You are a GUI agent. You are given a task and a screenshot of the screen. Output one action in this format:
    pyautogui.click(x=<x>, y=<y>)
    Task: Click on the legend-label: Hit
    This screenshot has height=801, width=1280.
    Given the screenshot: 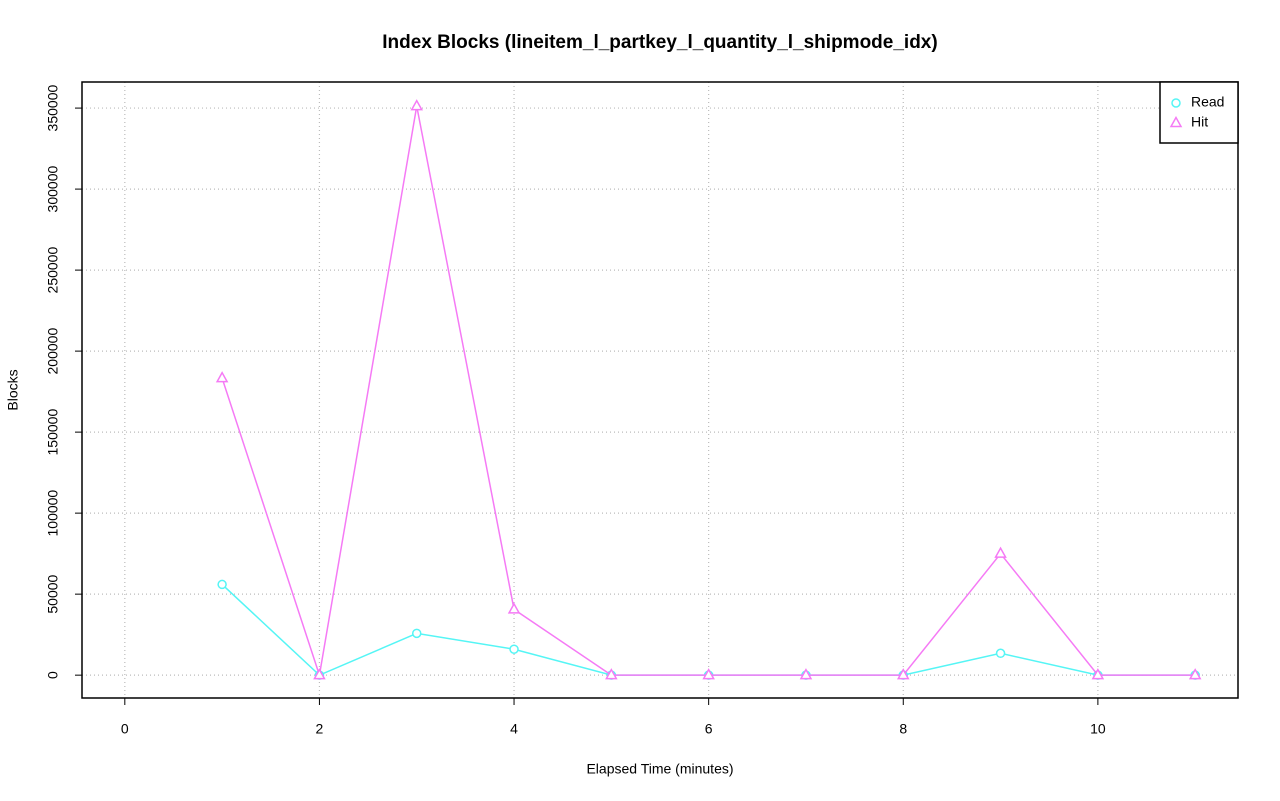 What is the action you would take?
    pyautogui.click(x=1199, y=122)
    